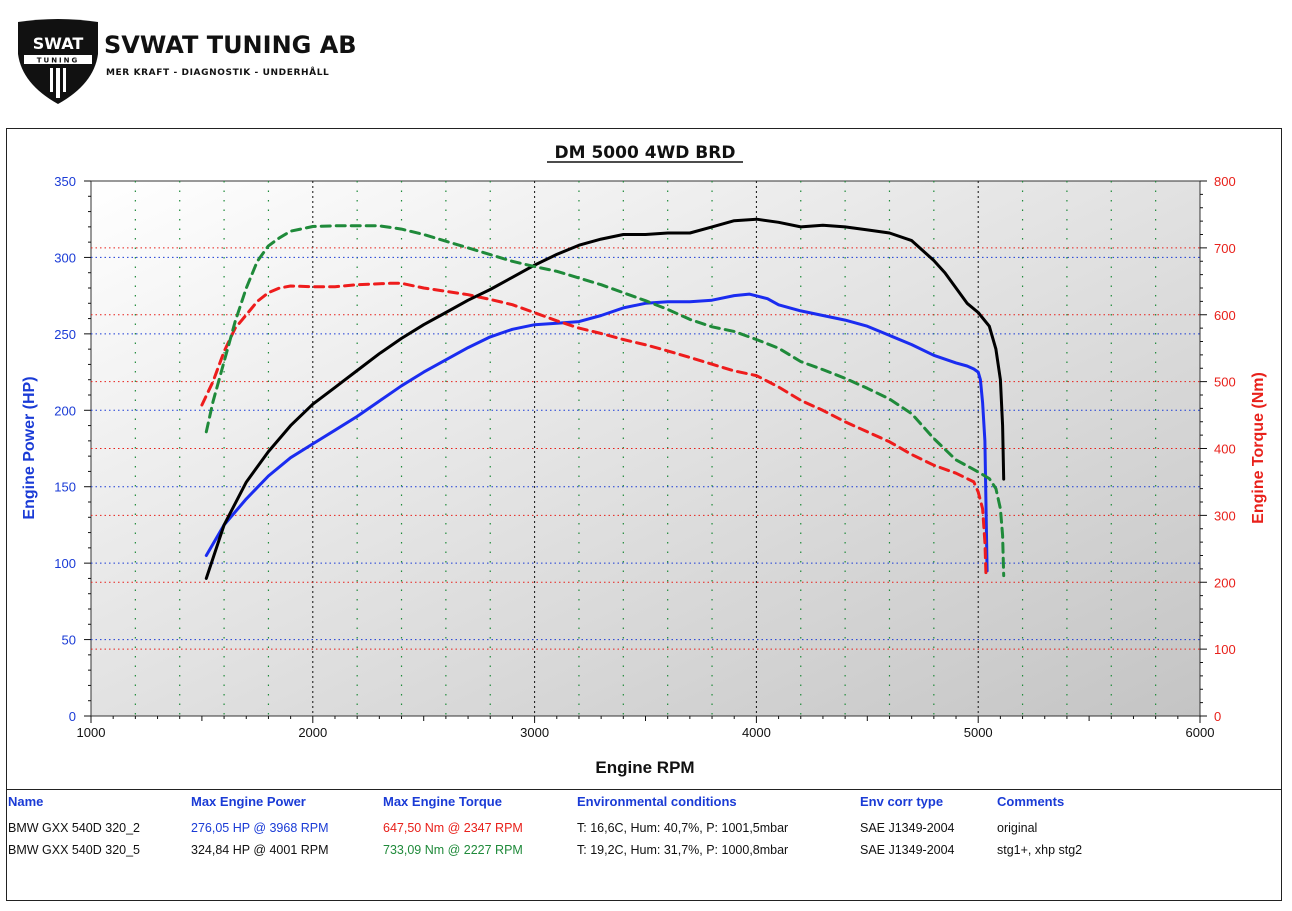 This screenshot has height=911, width=1292. What do you see at coordinates (1225, 515) in the screenshot?
I see `y-right-tick-label: 300` at bounding box center [1225, 515].